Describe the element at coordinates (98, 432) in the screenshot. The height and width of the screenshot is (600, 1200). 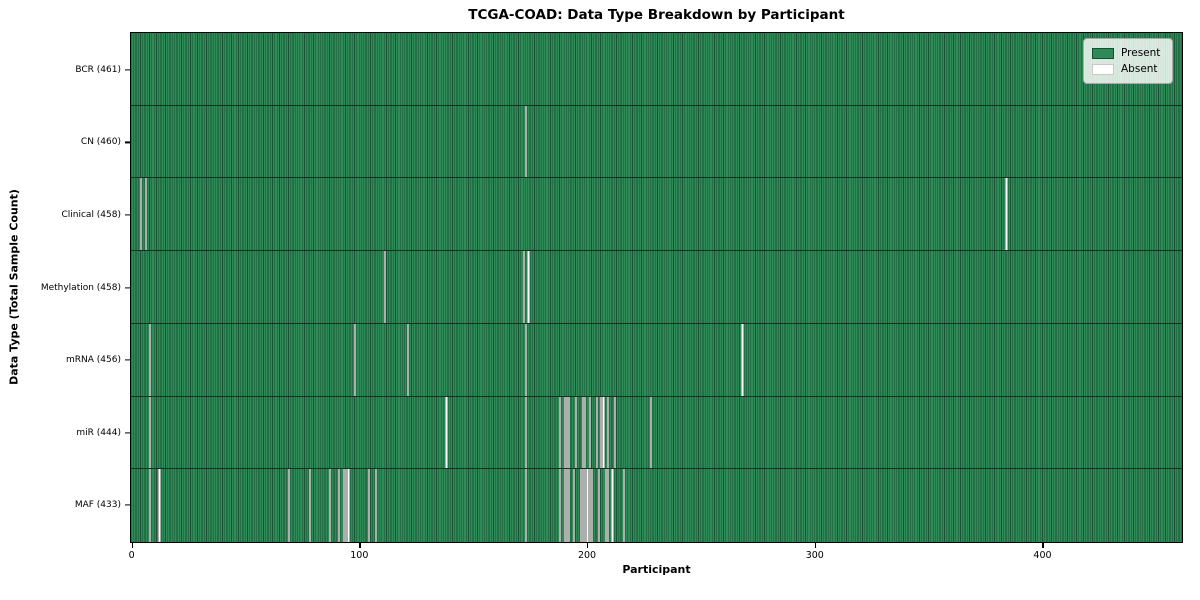
I see `y-tick-label-mir: miR (444)` at that location.